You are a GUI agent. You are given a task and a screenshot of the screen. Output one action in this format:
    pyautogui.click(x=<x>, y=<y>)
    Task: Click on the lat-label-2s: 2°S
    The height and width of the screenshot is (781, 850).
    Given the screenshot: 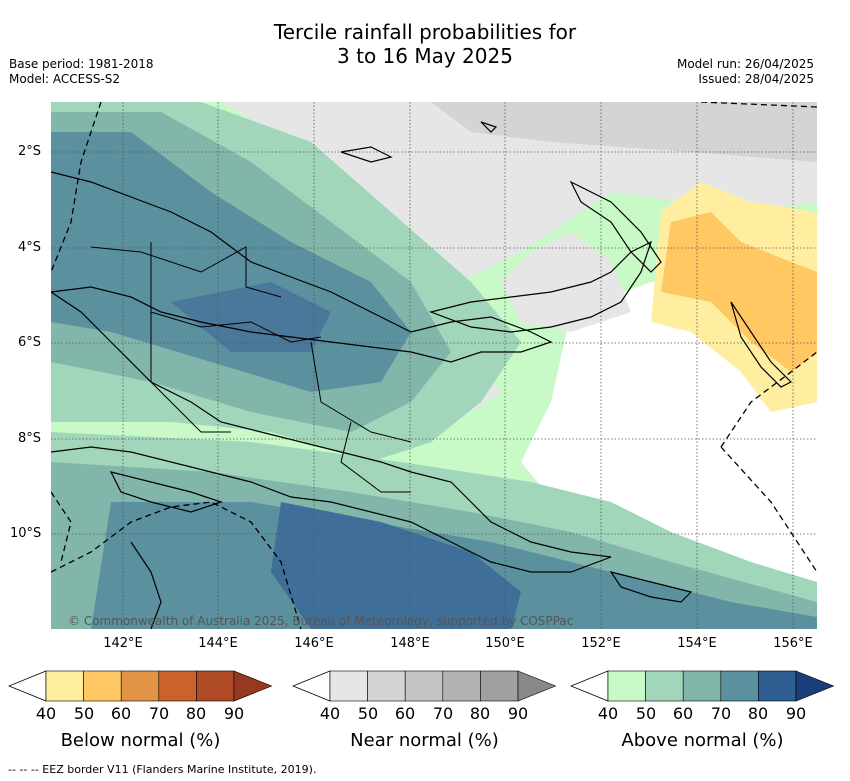 What is the action you would take?
    pyautogui.click(x=30, y=151)
    